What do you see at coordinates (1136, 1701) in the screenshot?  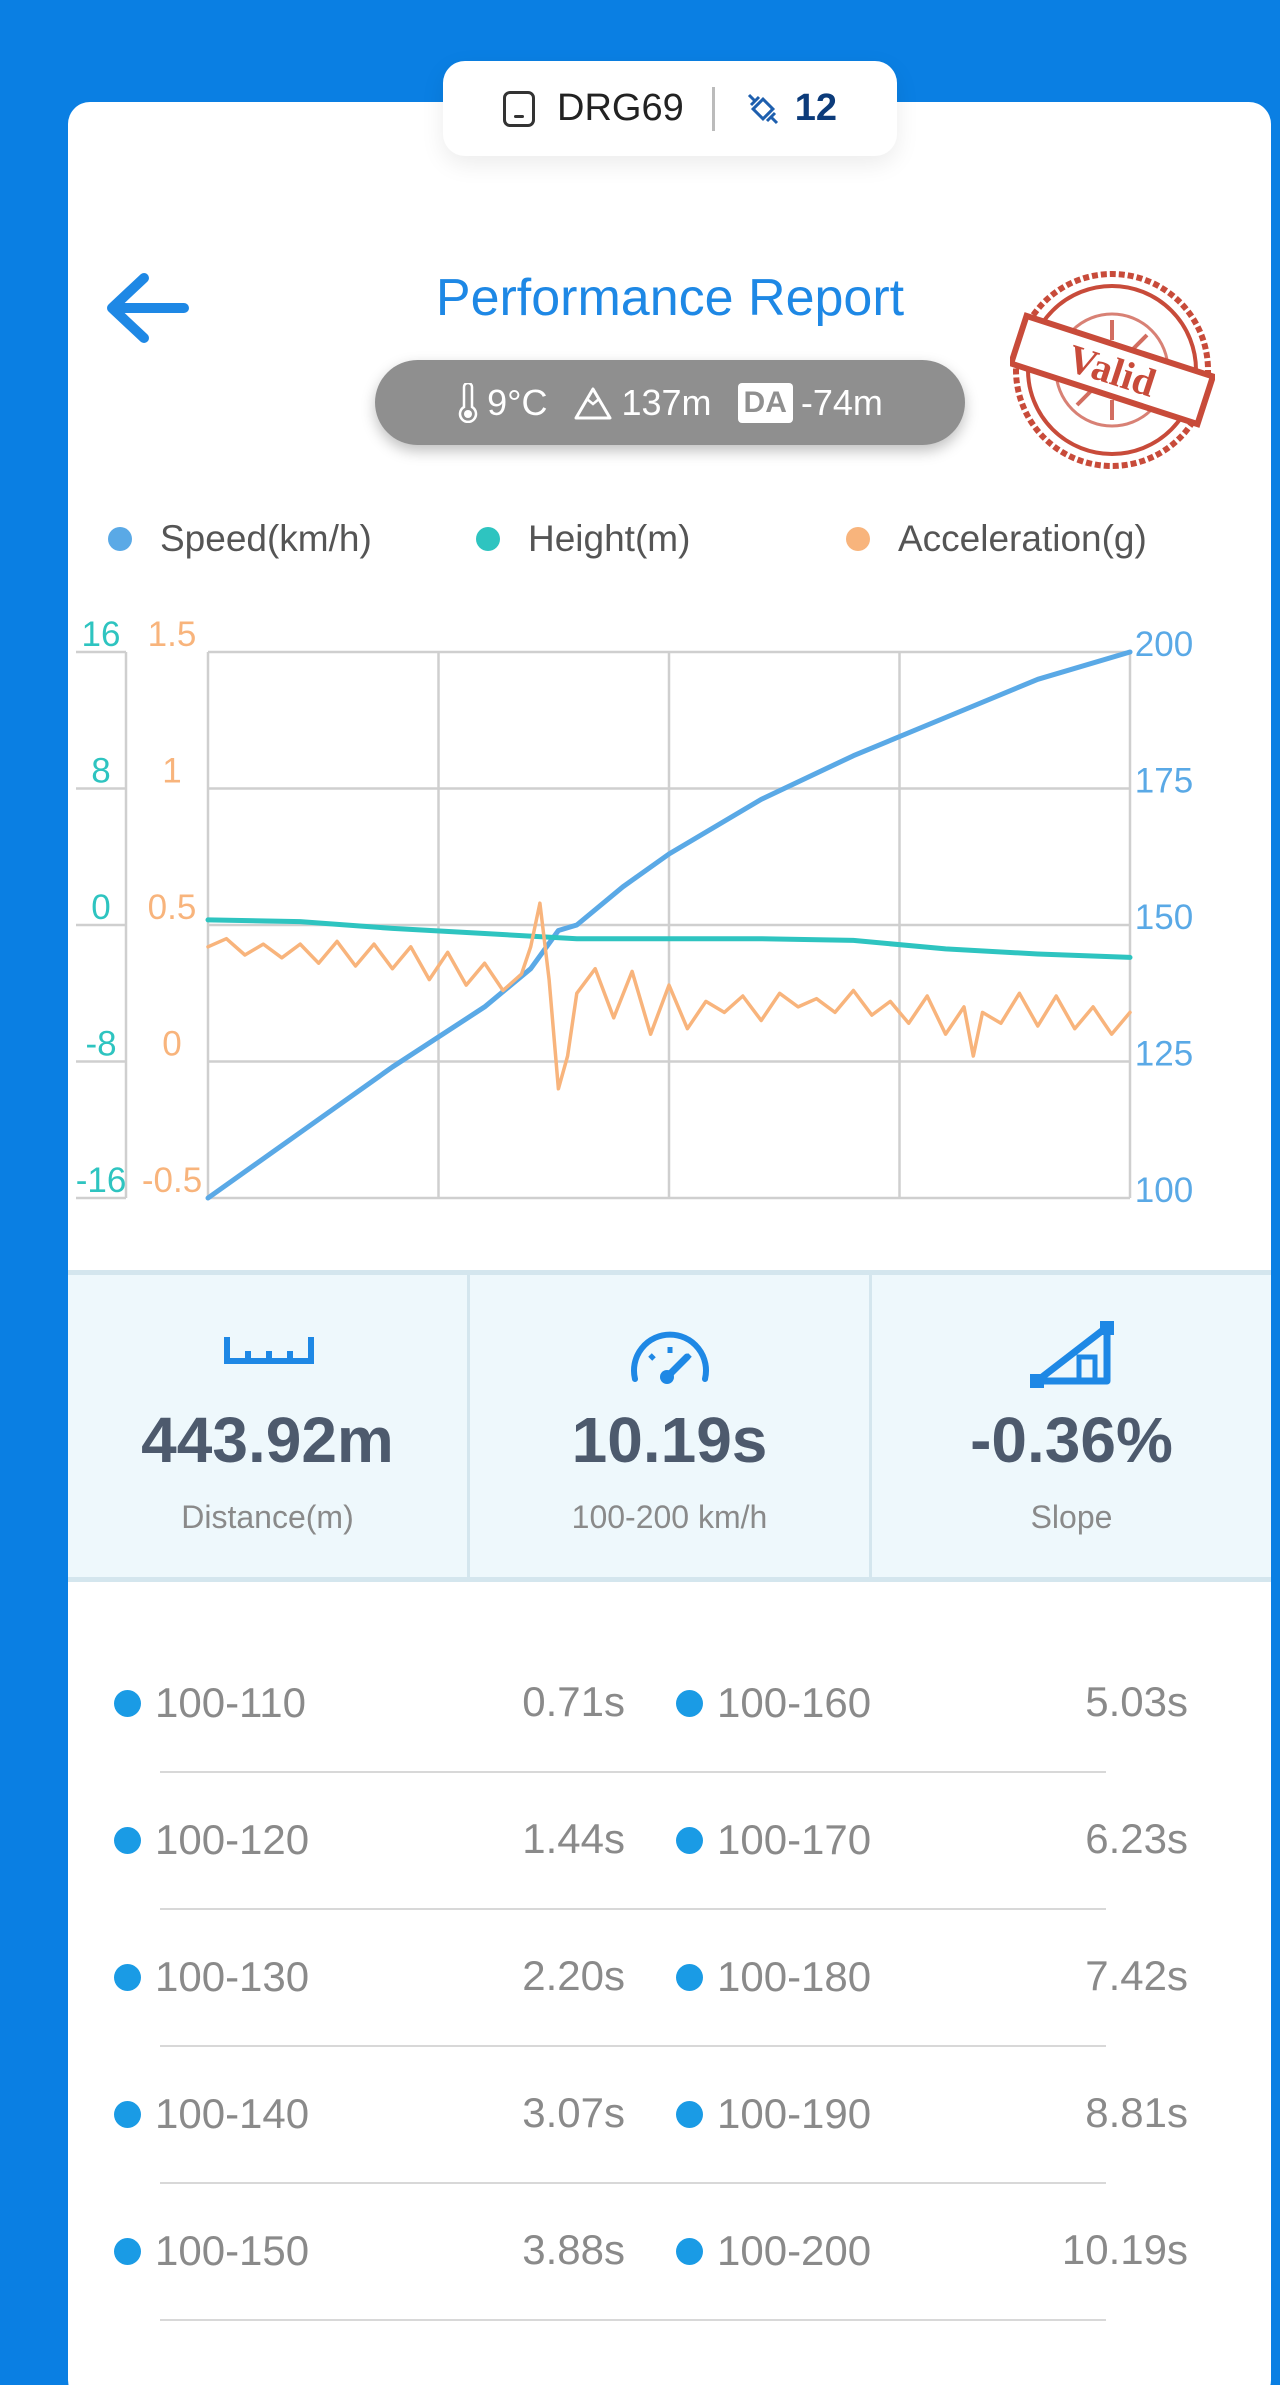 I see `split-time: 5.03s` at bounding box center [1136, 1701].